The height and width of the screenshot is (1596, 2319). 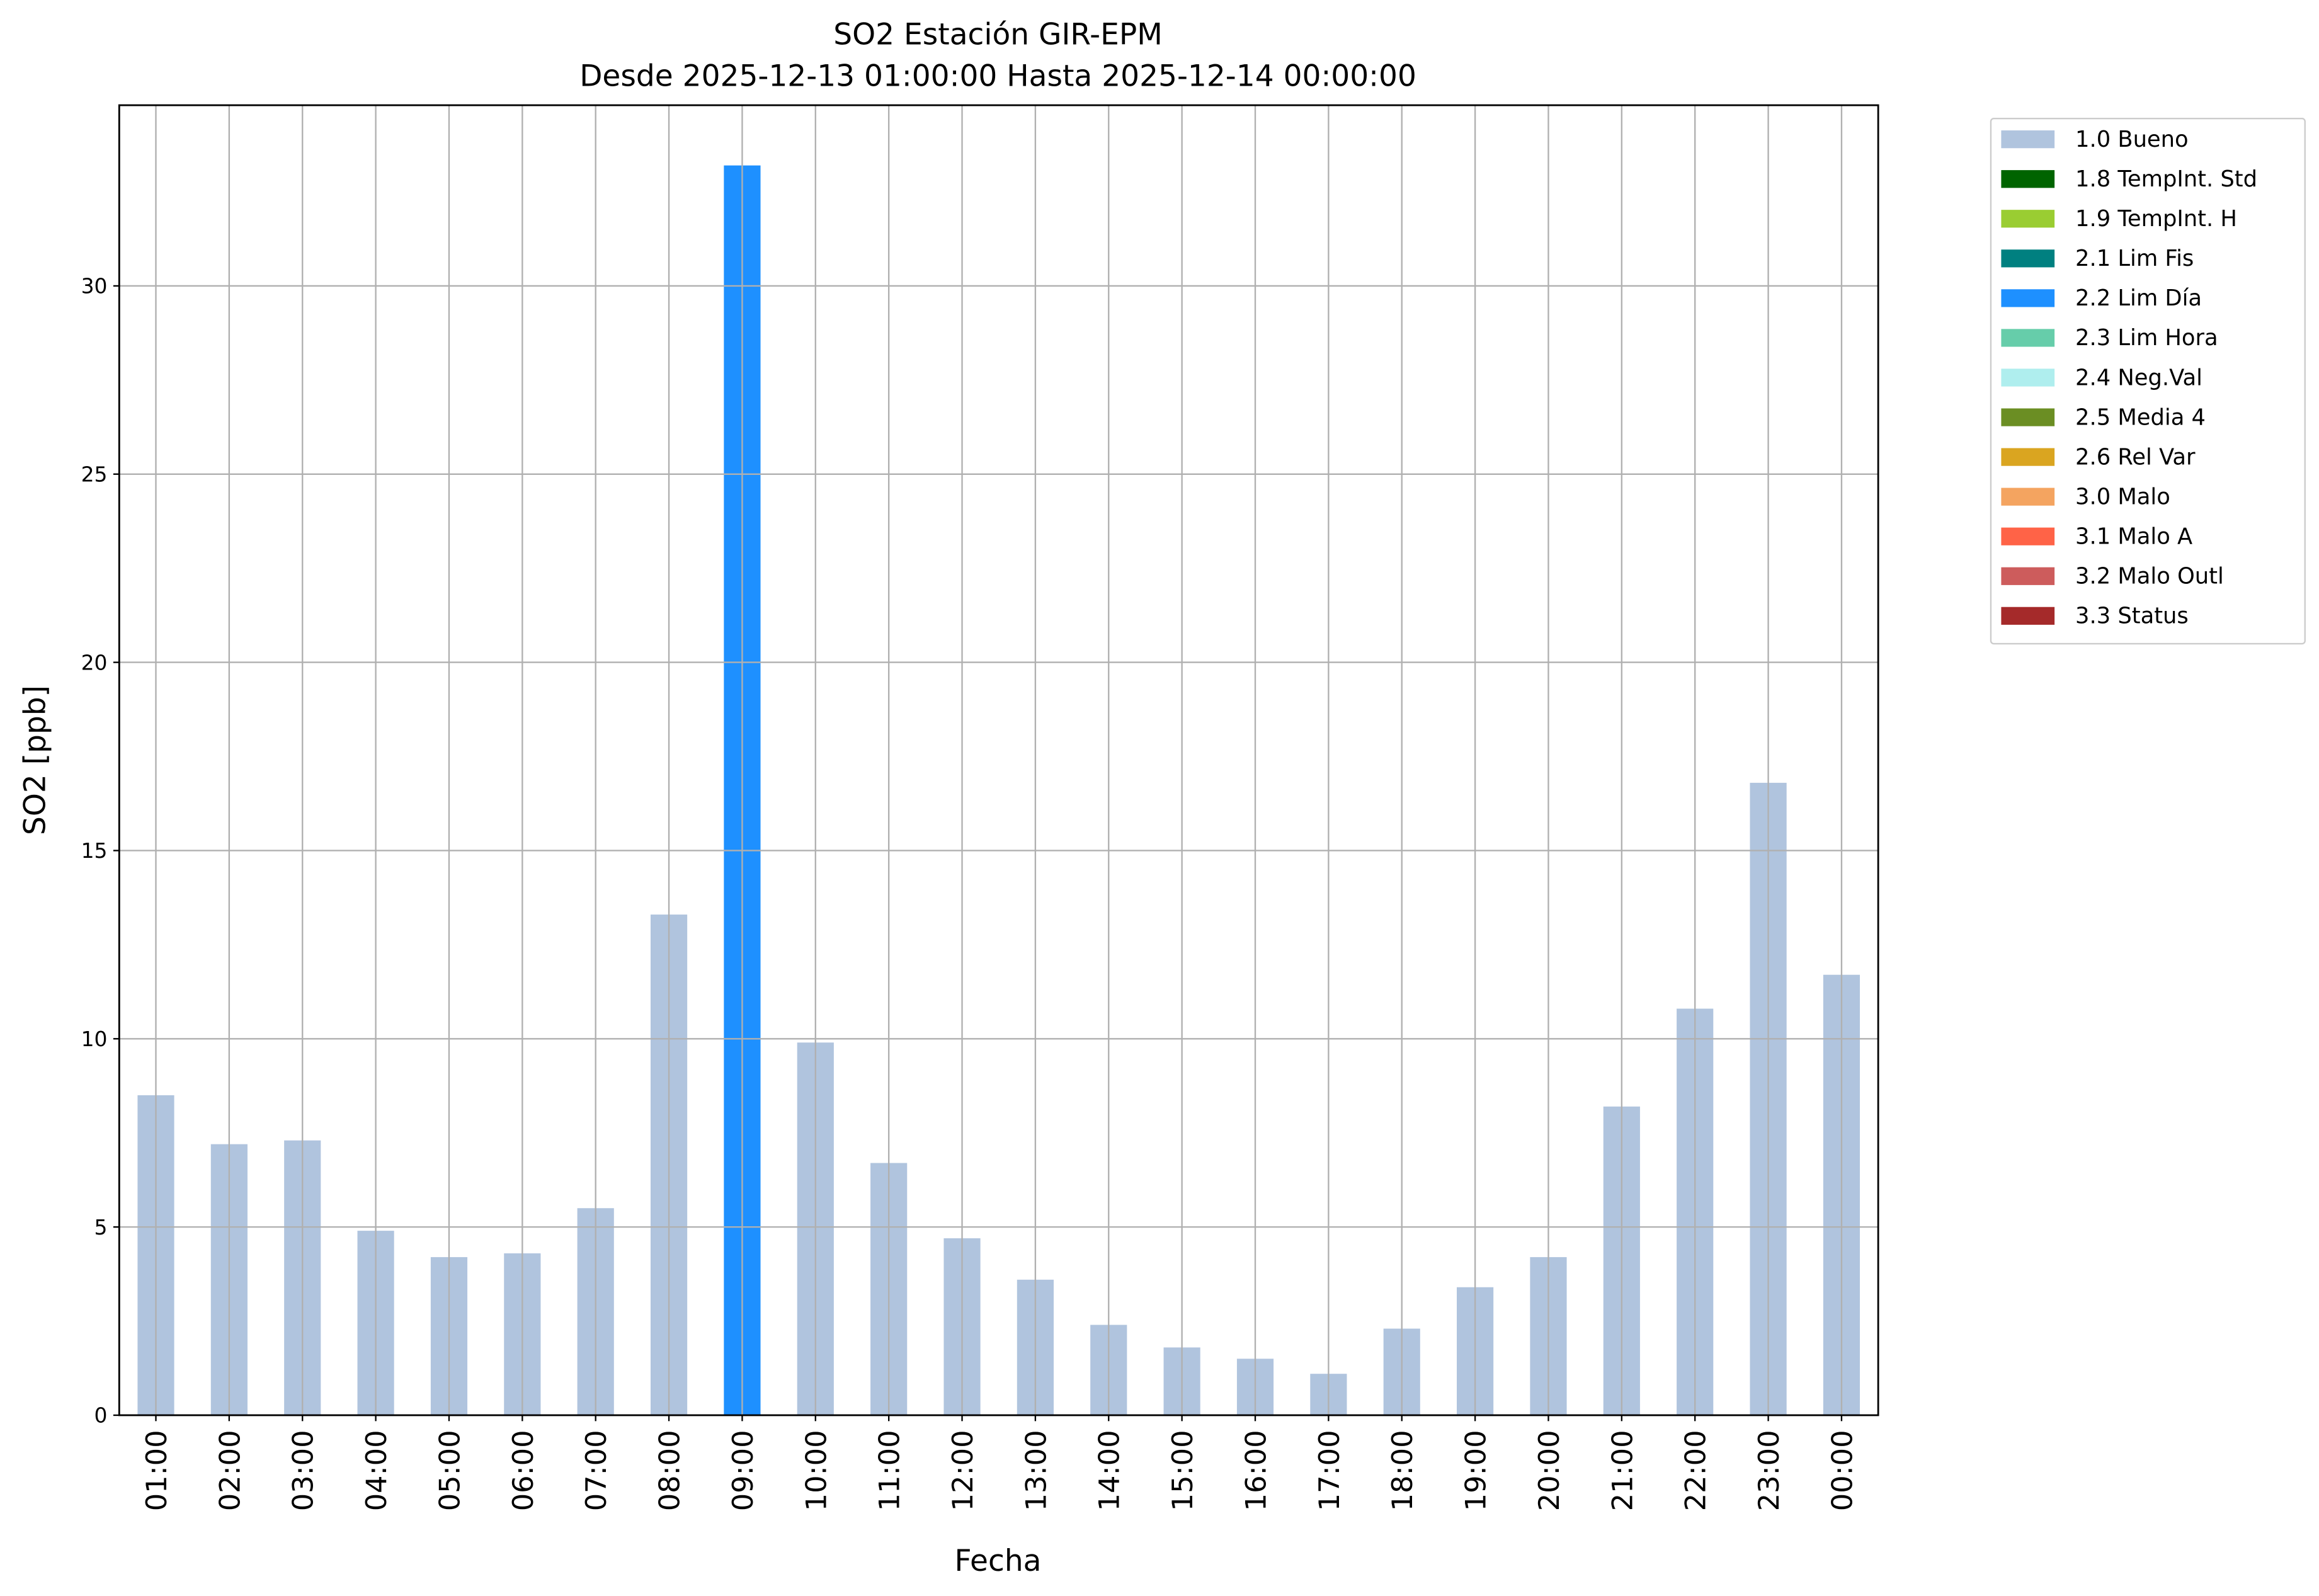 What do you see at coordinates (2134, 258) in the screenshot?
I see `legend-label: 2.1 Lim Fis` at bounding box center [2134, 258].